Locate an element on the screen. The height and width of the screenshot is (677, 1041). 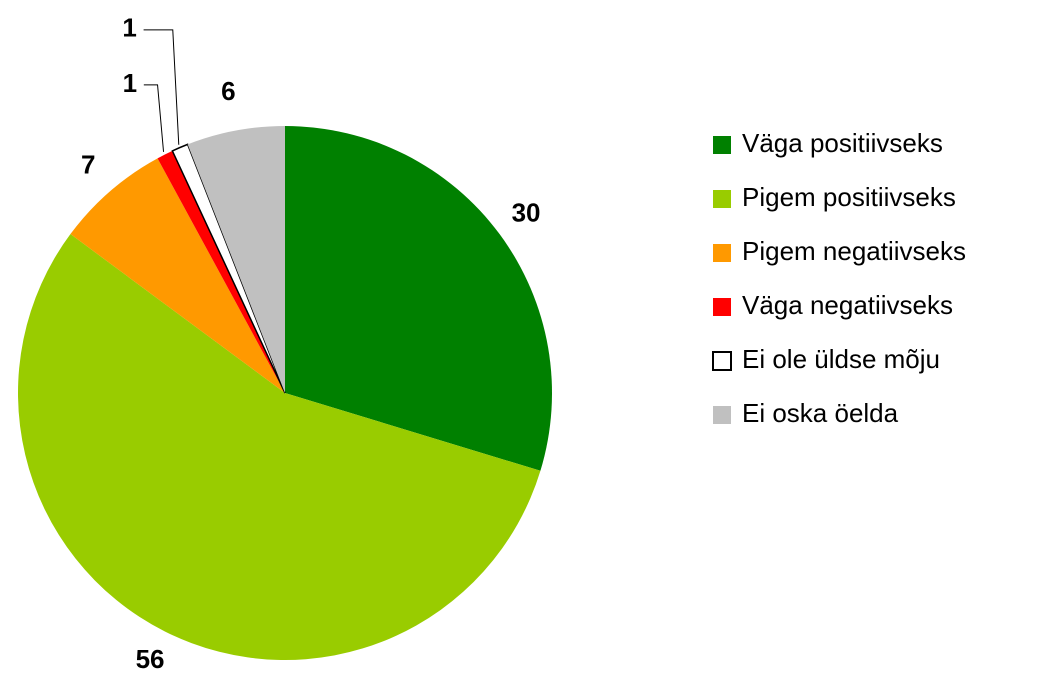
legend-label: Väga positiivseks is located at coordinates (842, 143).